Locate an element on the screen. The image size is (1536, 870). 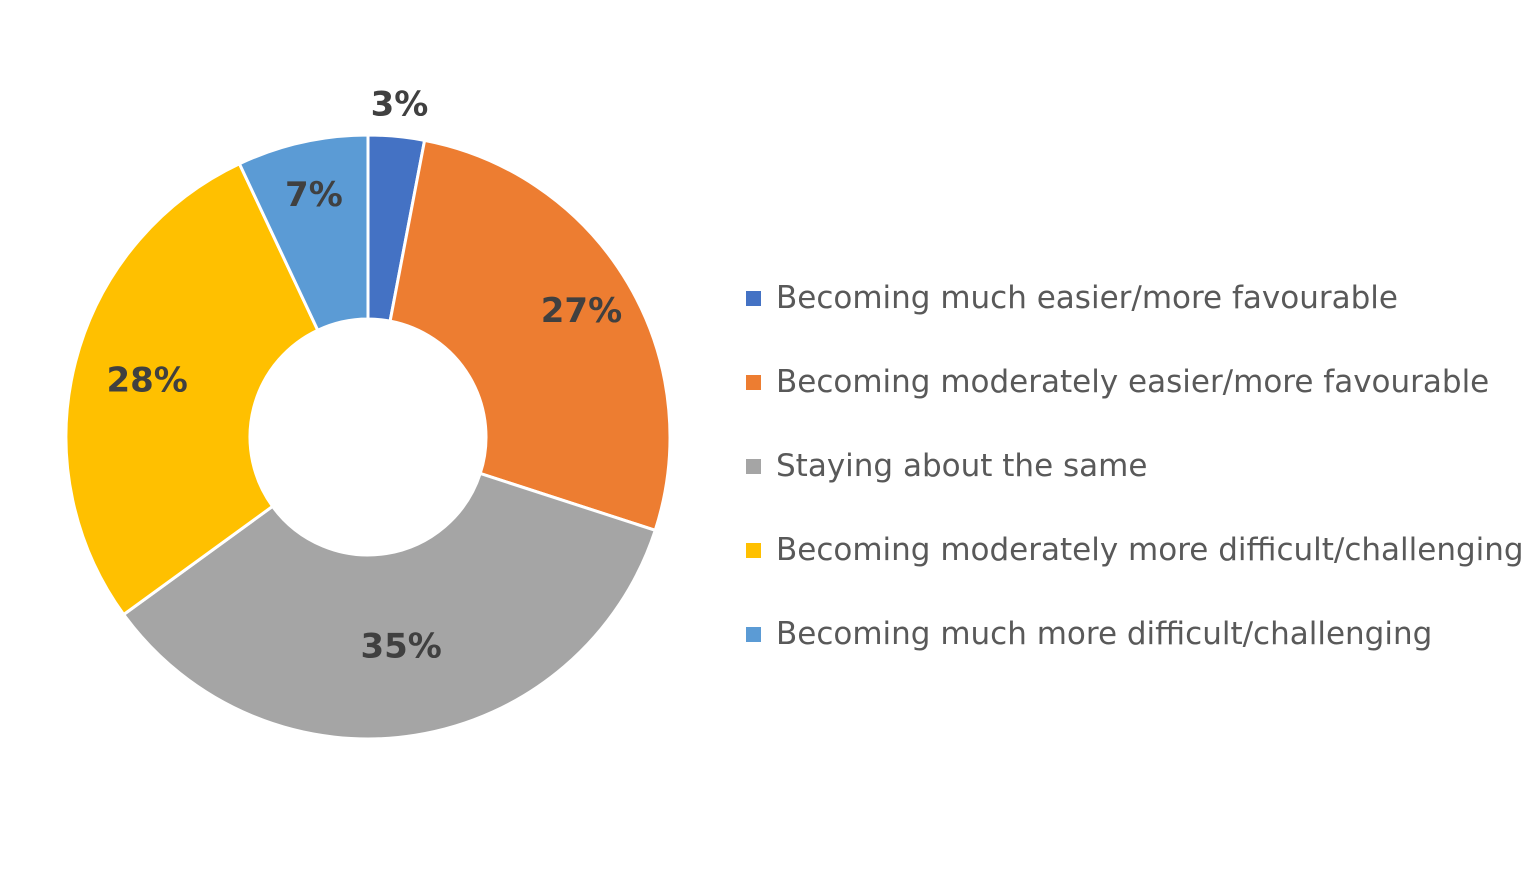
legend-item-much-difficult: Becoming much more difficult/challenging is located at coordinates (1141, 634).